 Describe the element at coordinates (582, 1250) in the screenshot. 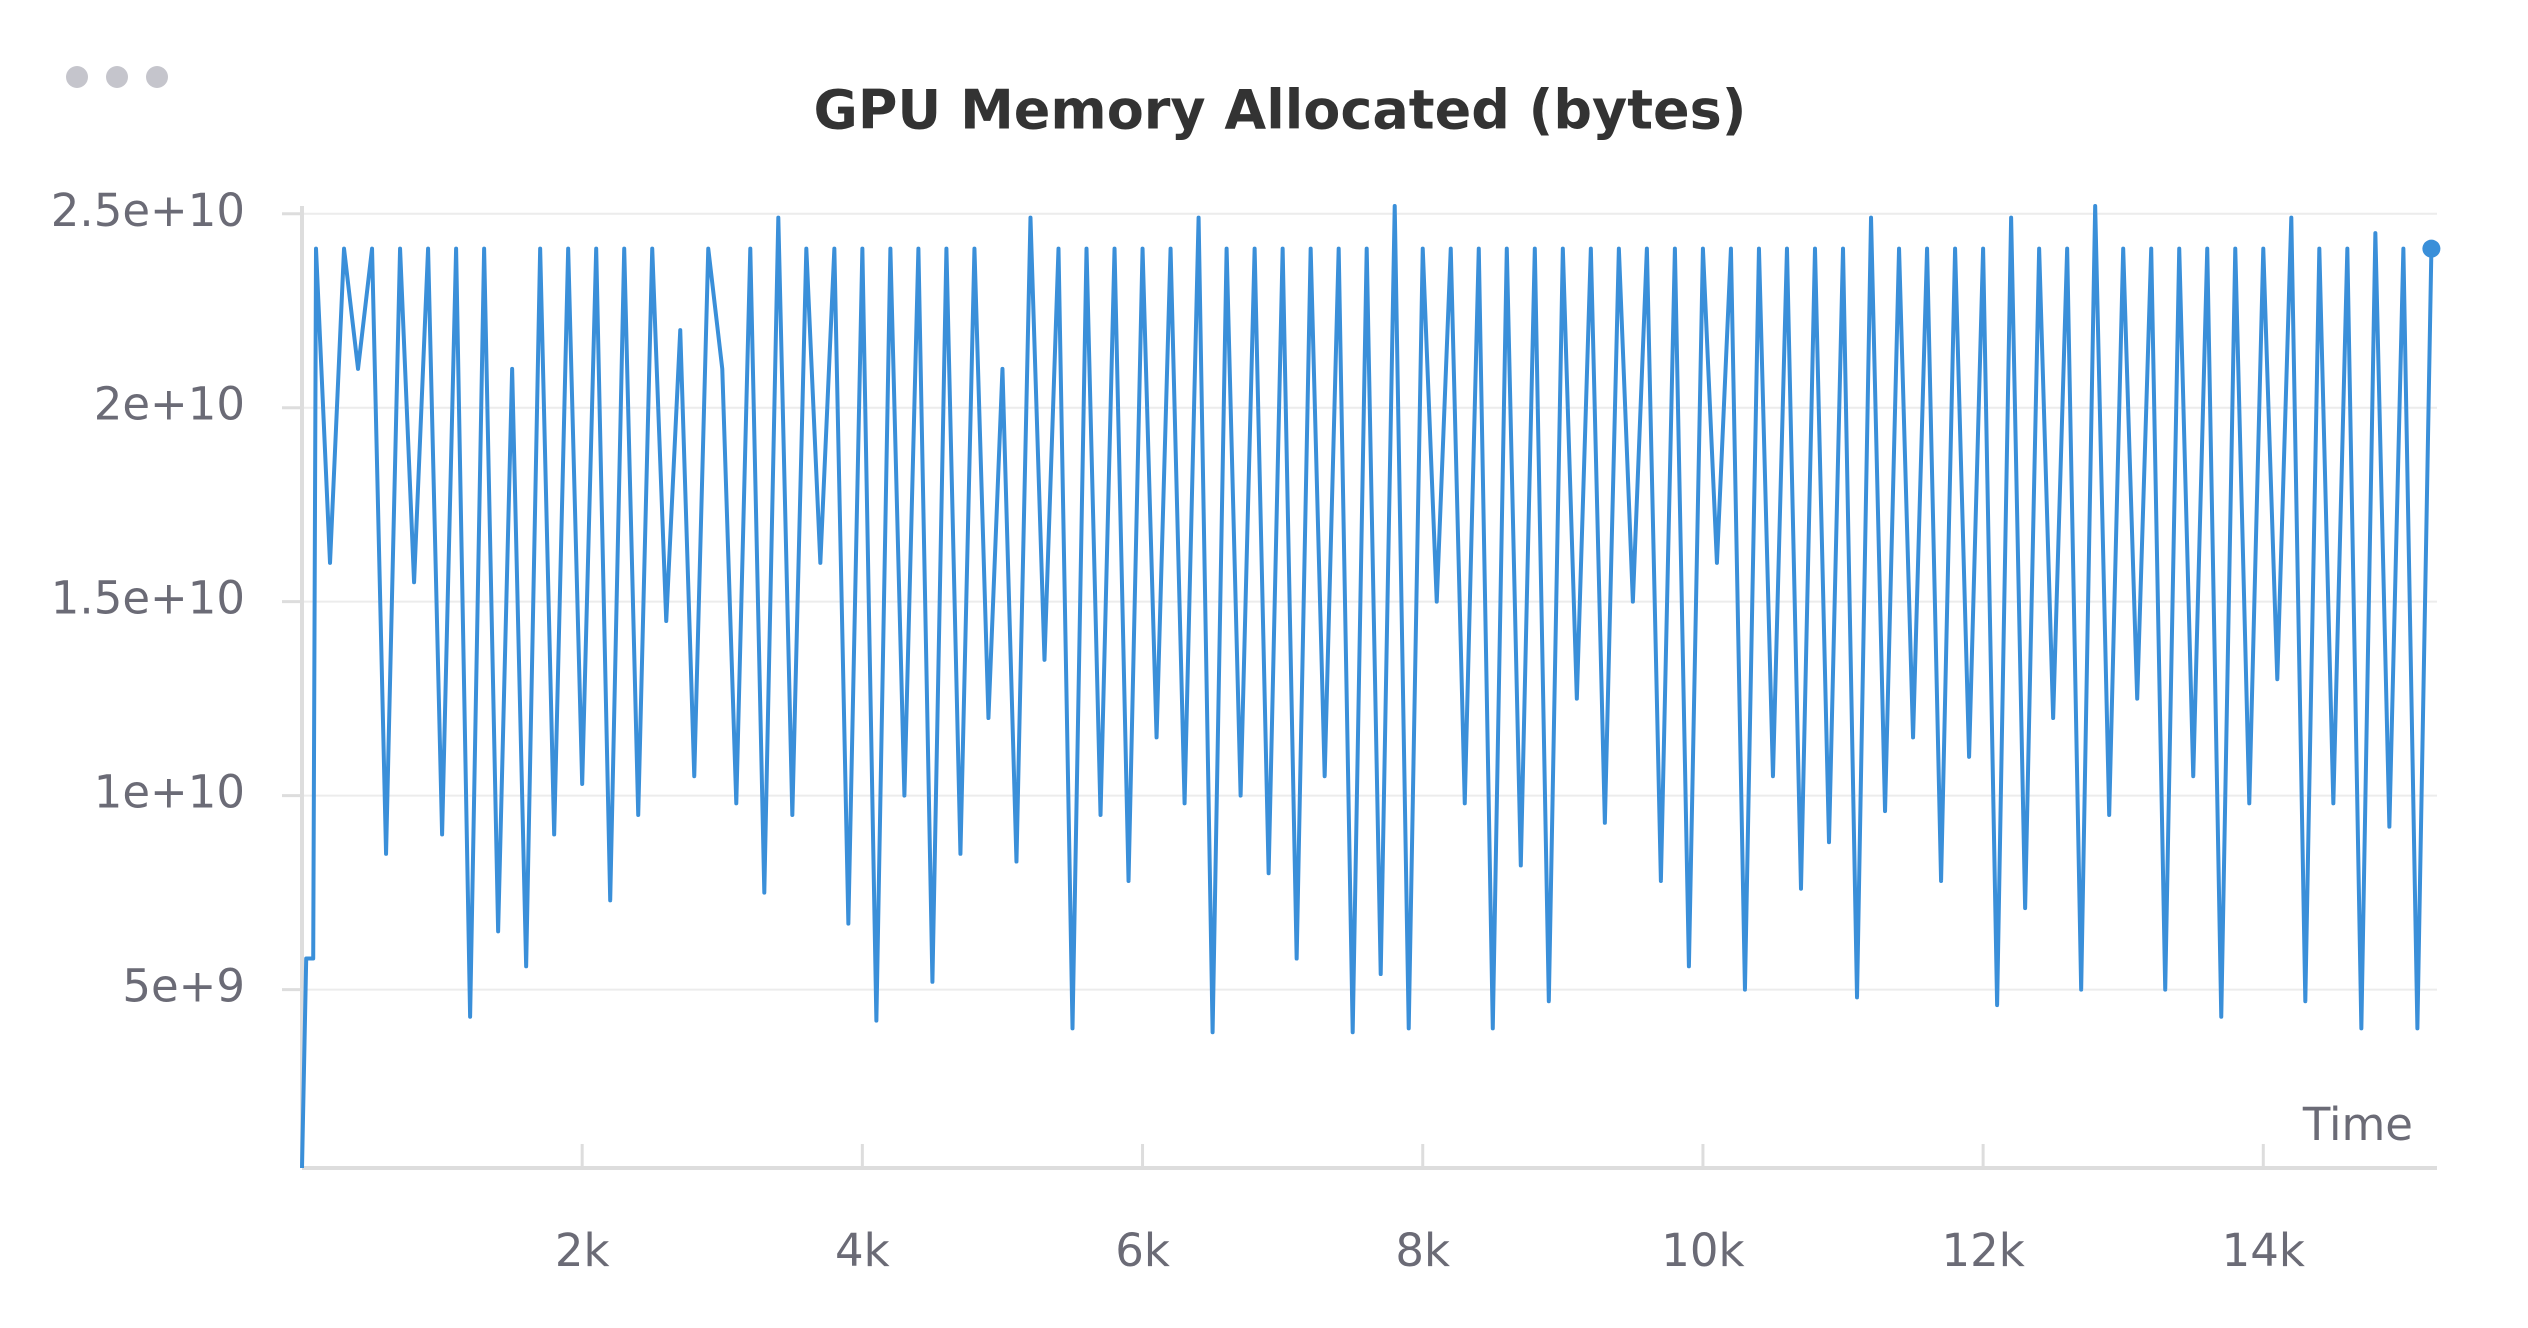

I see `x-tick-label: 2k` at that location.